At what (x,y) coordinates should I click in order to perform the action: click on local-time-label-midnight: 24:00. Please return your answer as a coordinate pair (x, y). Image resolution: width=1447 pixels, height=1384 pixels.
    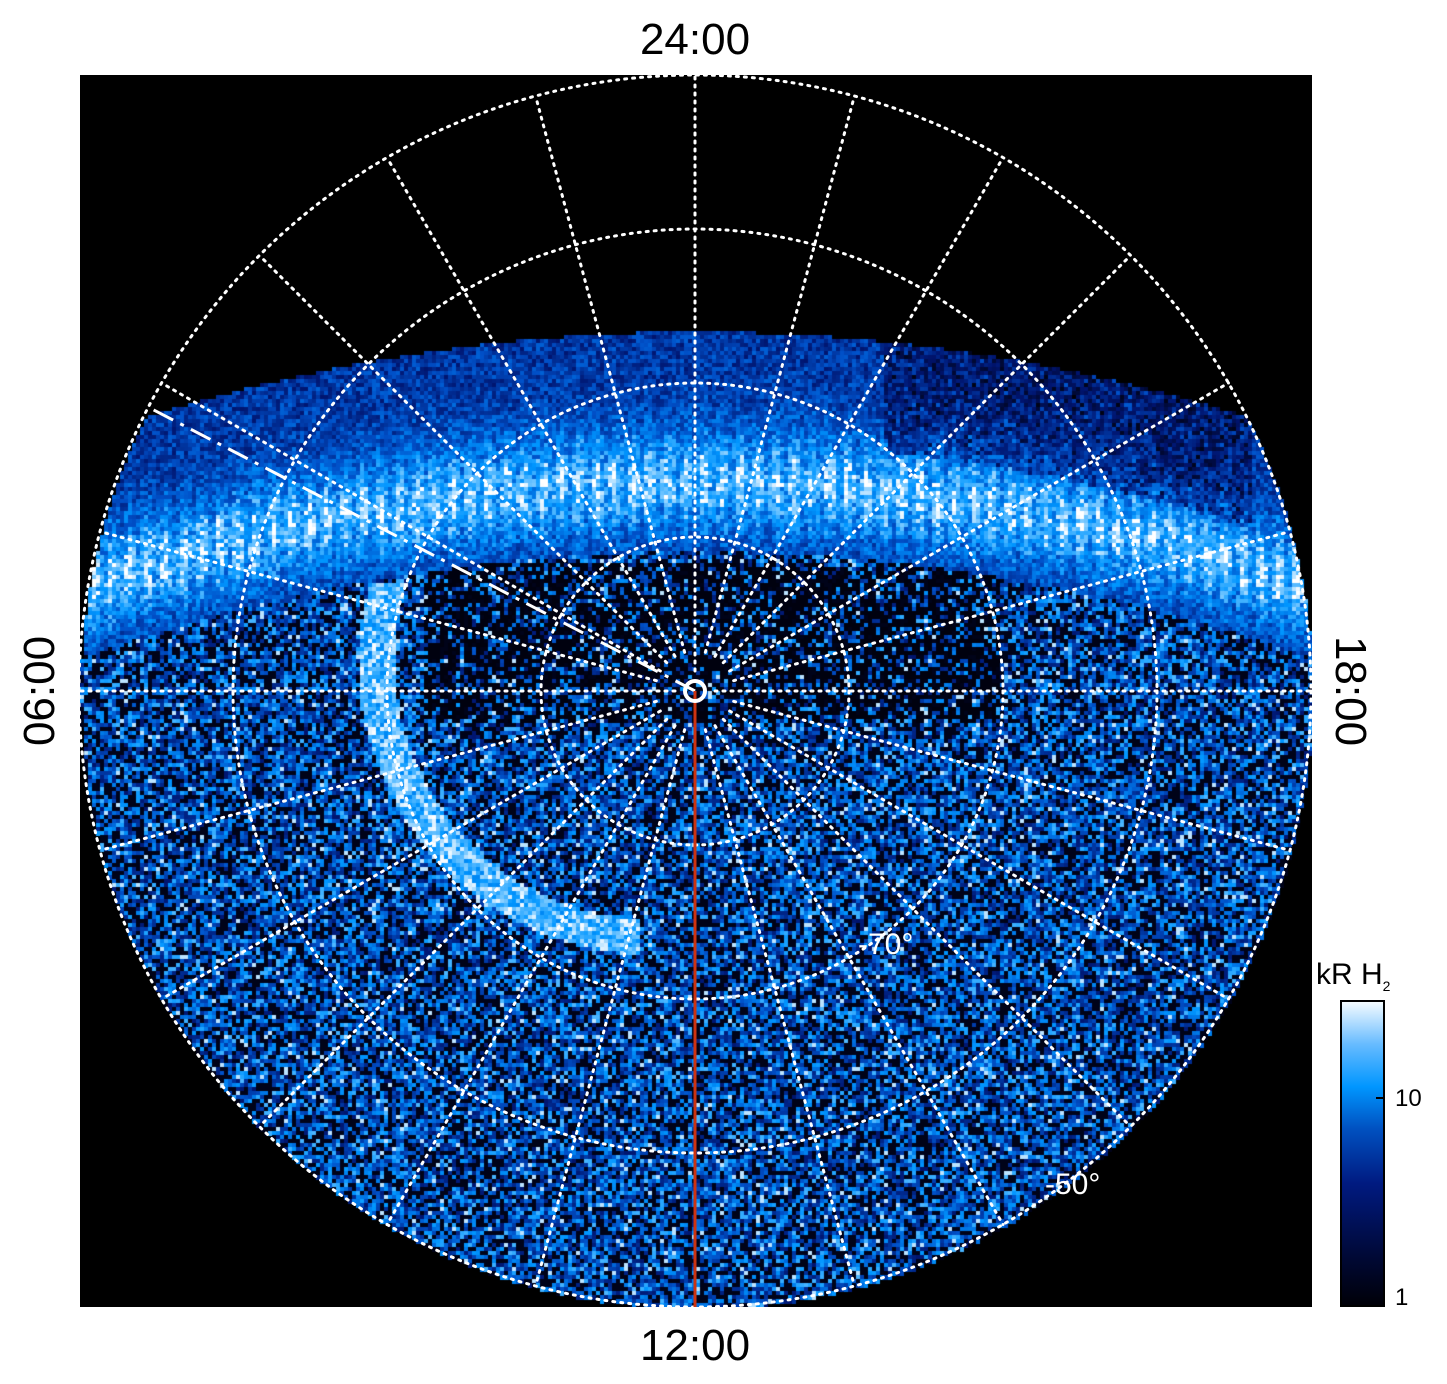
    Looking at the image, I should click on (695, 39).